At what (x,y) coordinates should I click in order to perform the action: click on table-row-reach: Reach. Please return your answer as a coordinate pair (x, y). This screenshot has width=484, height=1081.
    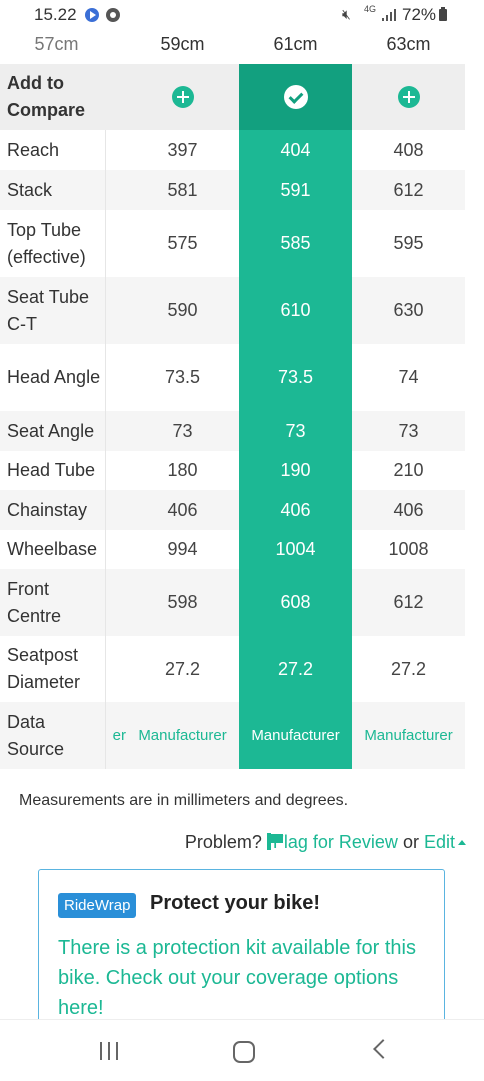
    Looking at the image, I should click on (232, 150).